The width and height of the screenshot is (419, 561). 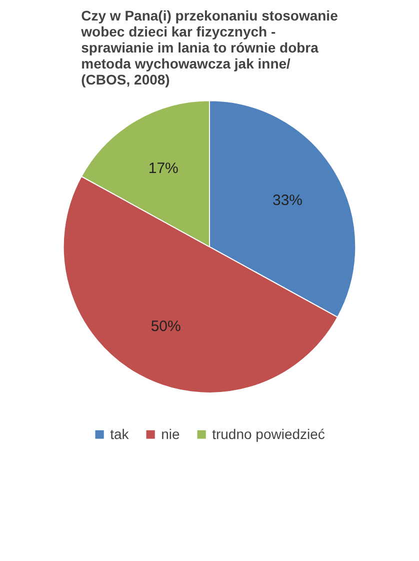 I want to click on data-label: 50%, so click(x=165, y=327).